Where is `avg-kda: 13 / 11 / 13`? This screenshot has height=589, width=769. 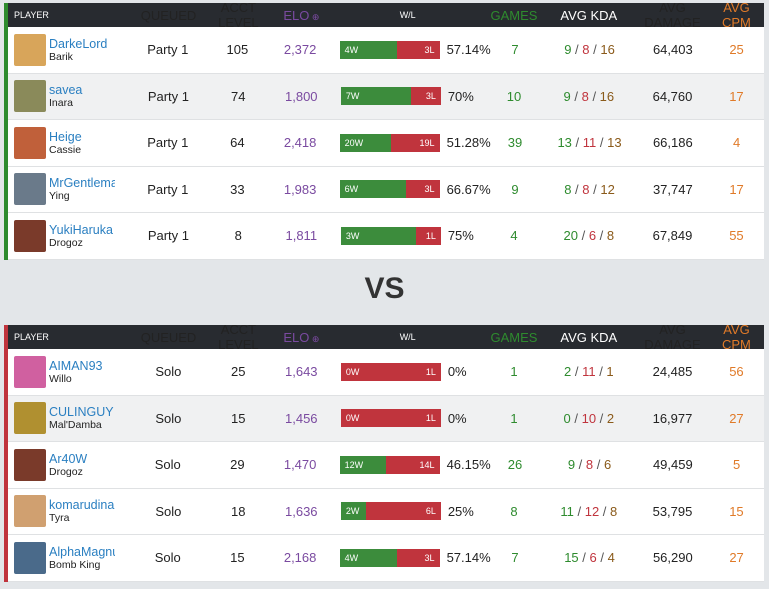
avg-kda: 13 / 11 / 13 is located at coordinates (589, 142).